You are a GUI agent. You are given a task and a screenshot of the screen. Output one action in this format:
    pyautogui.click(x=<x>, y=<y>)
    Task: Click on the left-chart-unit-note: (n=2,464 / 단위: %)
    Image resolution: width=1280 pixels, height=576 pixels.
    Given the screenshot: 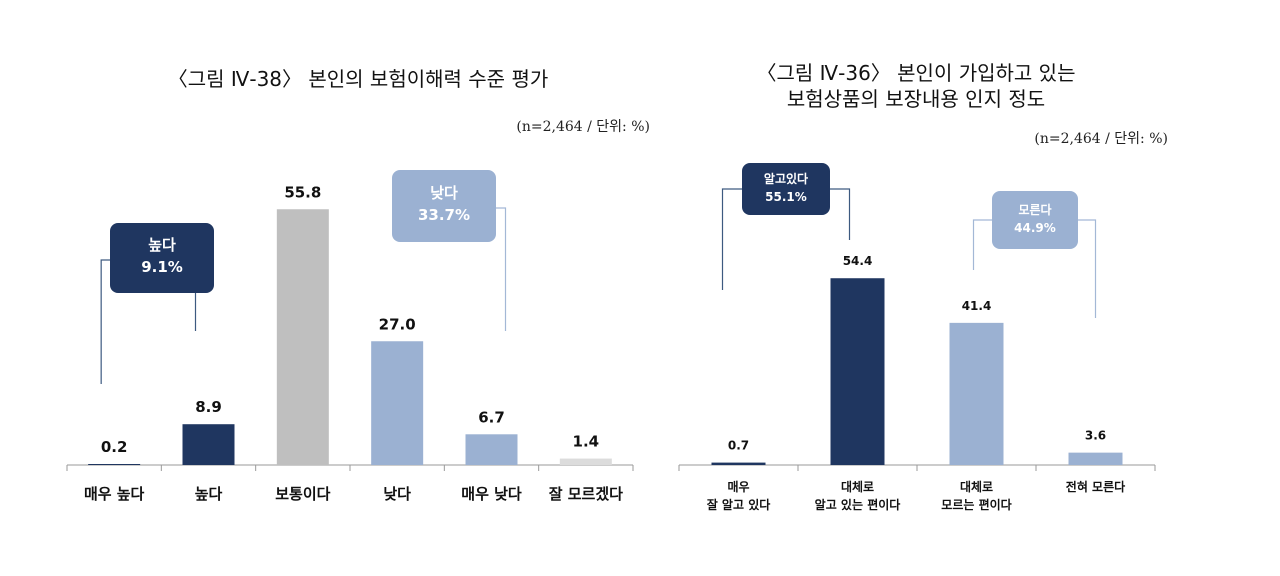 What is the action you would take?
    pyautogui.click(x=583, y=127)
    